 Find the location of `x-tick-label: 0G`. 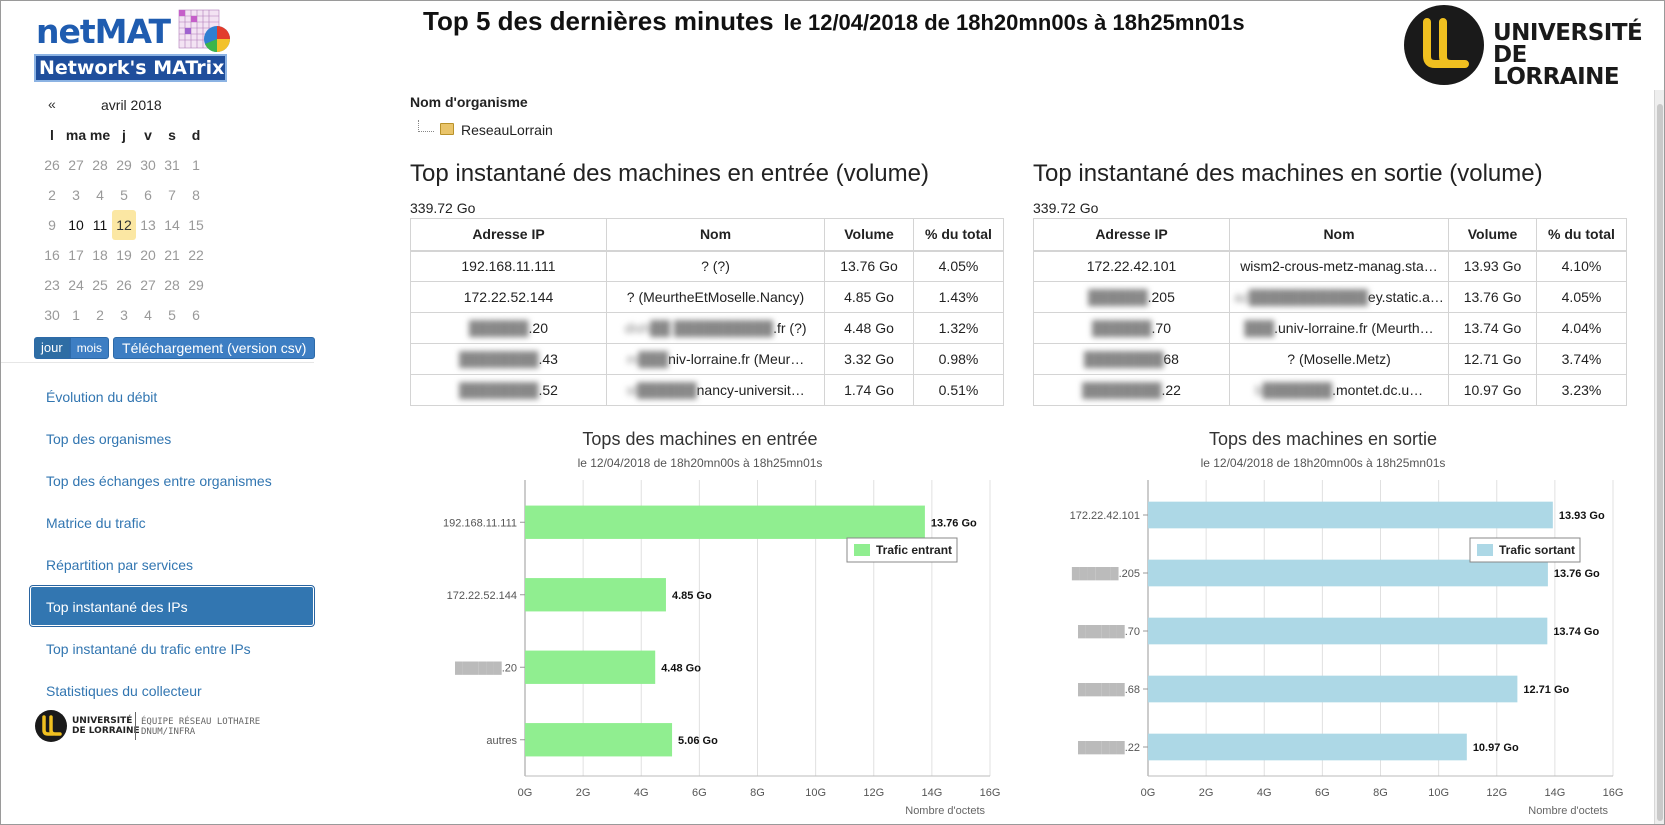

x-tick-label: 0G is located at coordinates (525, 793).